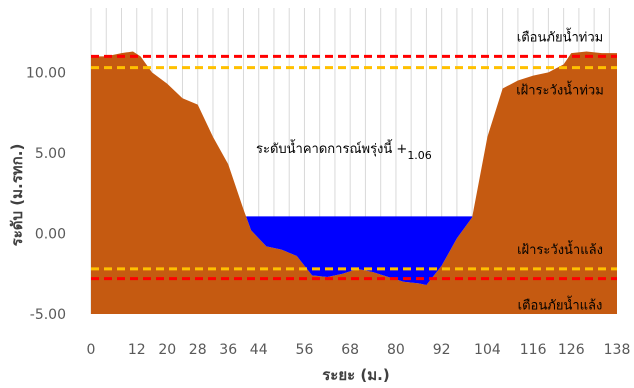 This screenshot has width=634, height=388. I want to click on y-tick-label: 0.00, so click(50, 234).